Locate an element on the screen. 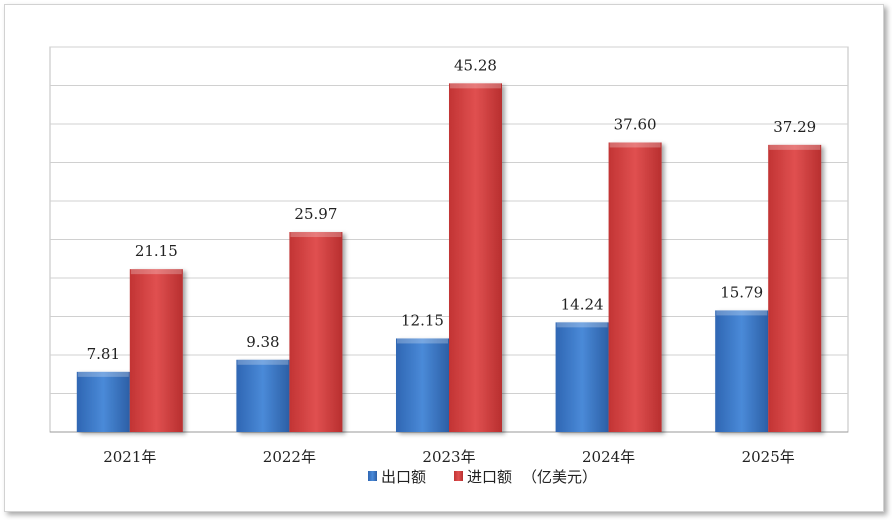 This screenshot has width=892, height=520. data-label-export-2: 12.15 is located at coordinates (422, 320).